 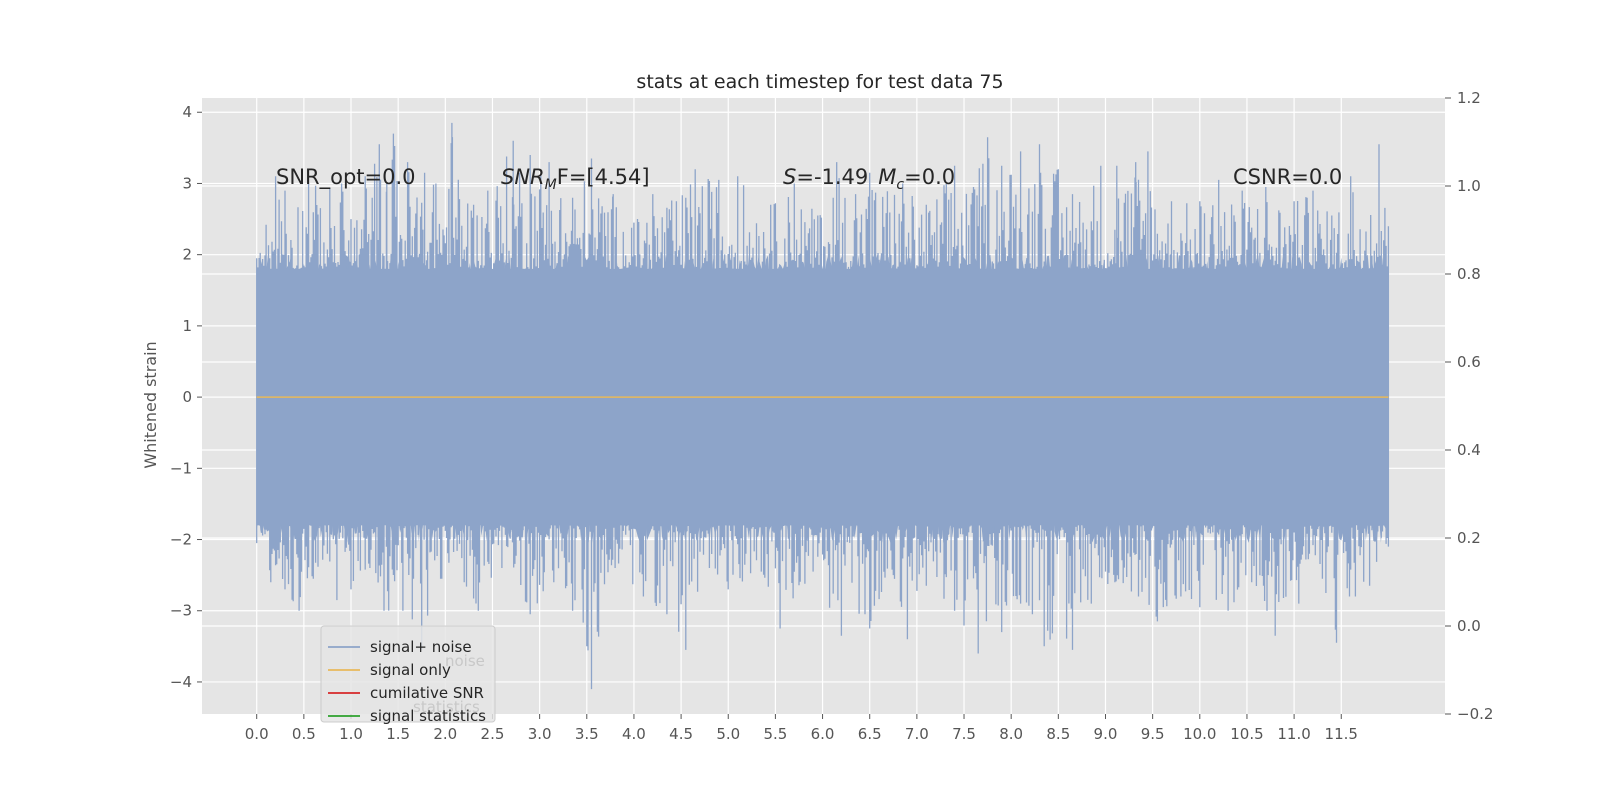 What do you see at coordinates (917, 734) in the screenshot?
I see `x-tick-label: 7.0` at bounding box center [917, 734].